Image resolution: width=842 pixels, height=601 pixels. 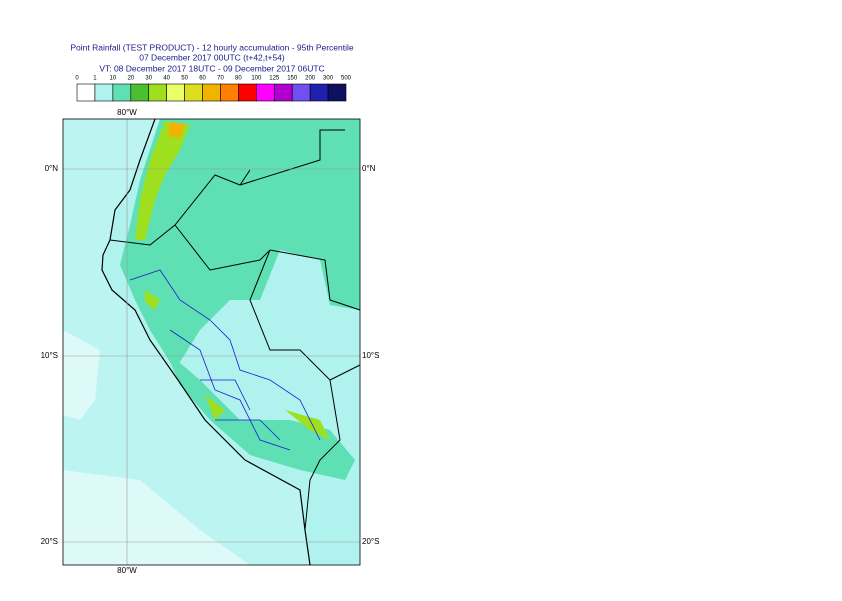 I want to click on legend-label: 20, so click(x=130, y=79).